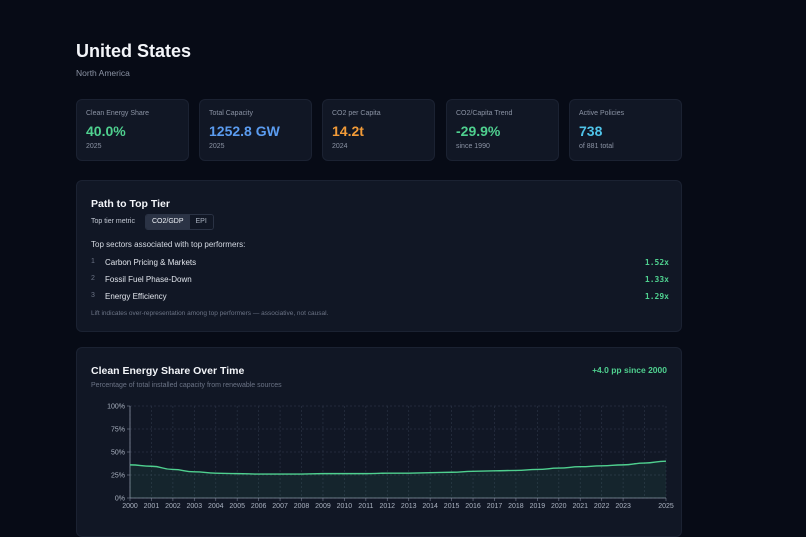 The width and height of the screenshot is (806, 537). I want to click on x-tick-label: 2018, so click(516, 506).